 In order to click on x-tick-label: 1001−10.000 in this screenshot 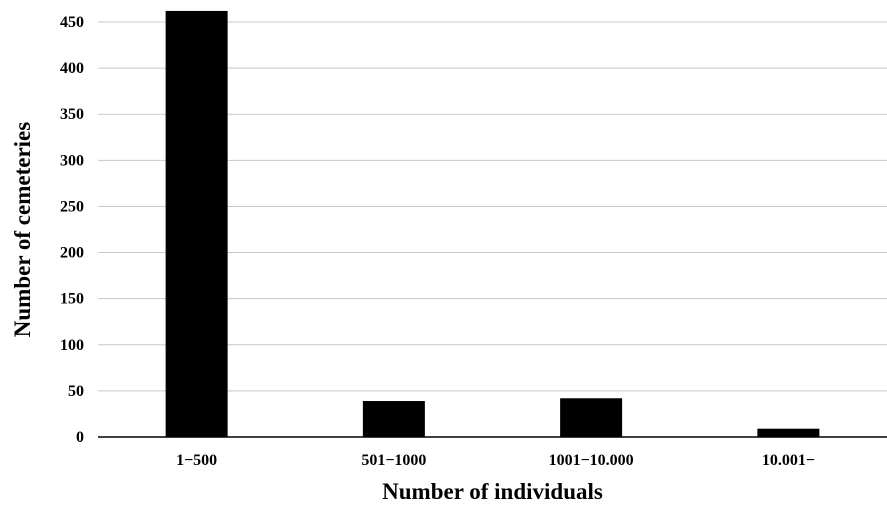, I will do `click(591, 460)`.